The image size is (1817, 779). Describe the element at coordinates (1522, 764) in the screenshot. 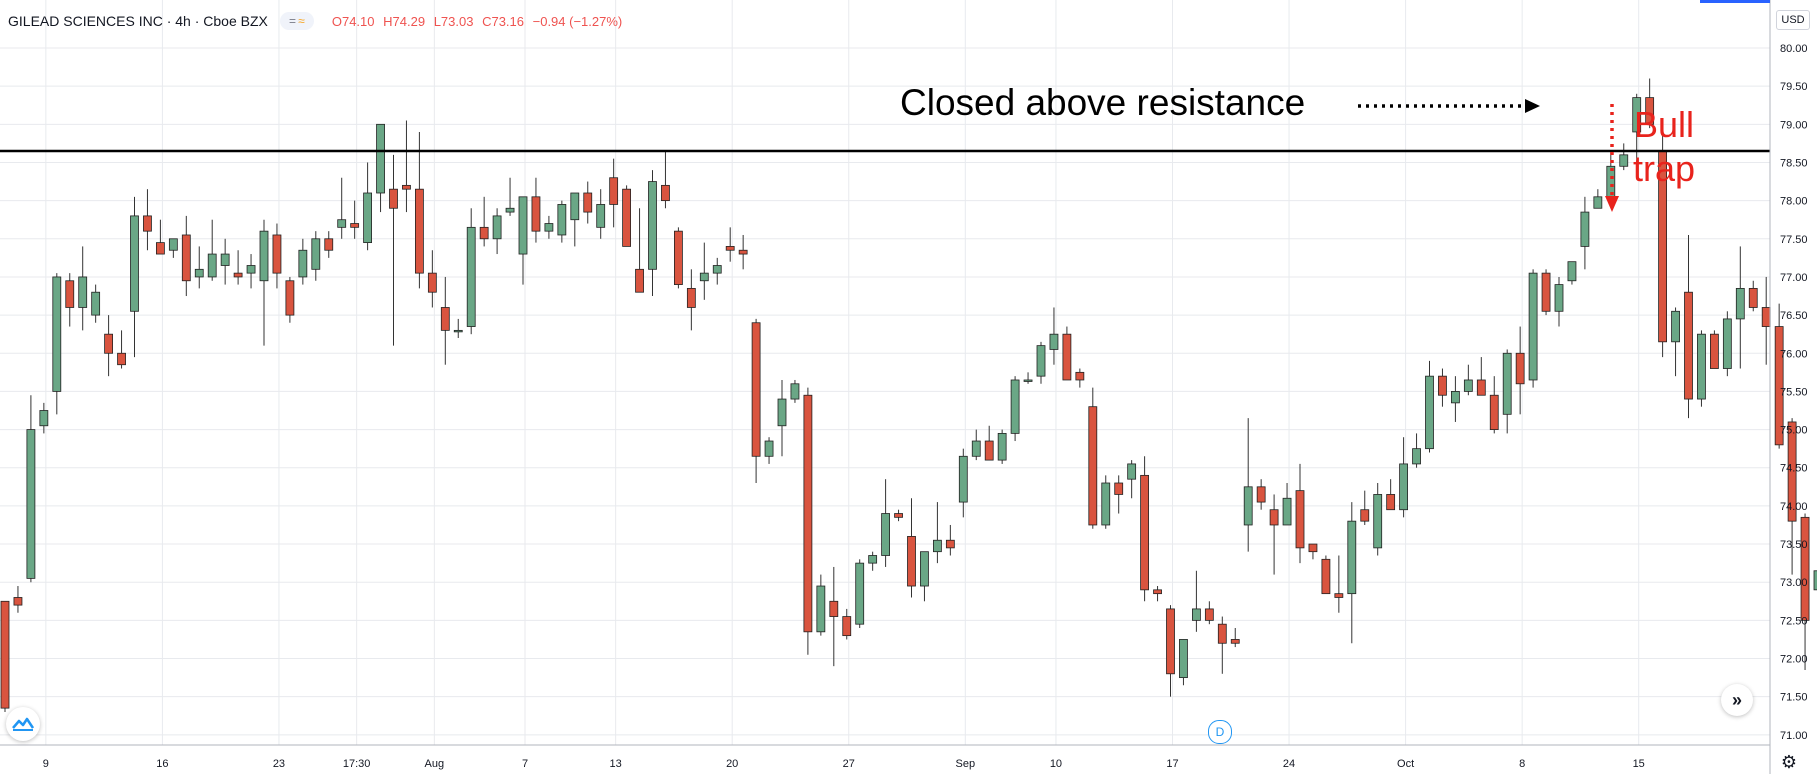

I see `time-tick-label: 8` at that location.